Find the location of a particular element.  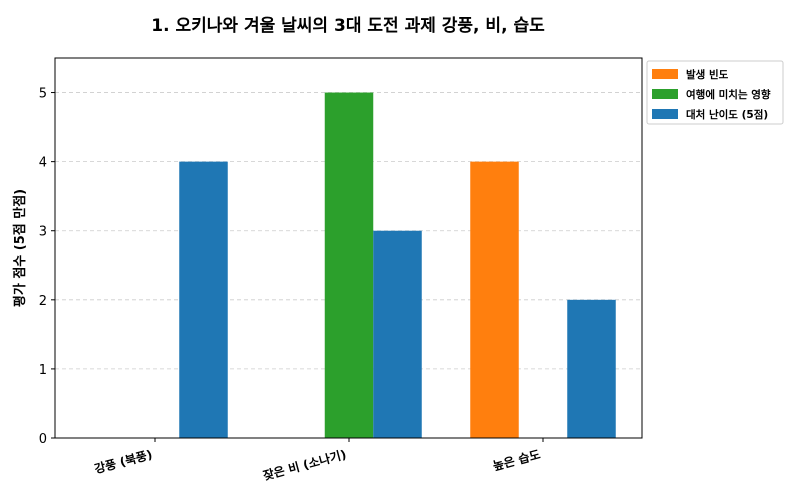

y-tick-label: 1 is located at coordinates (43, 370).